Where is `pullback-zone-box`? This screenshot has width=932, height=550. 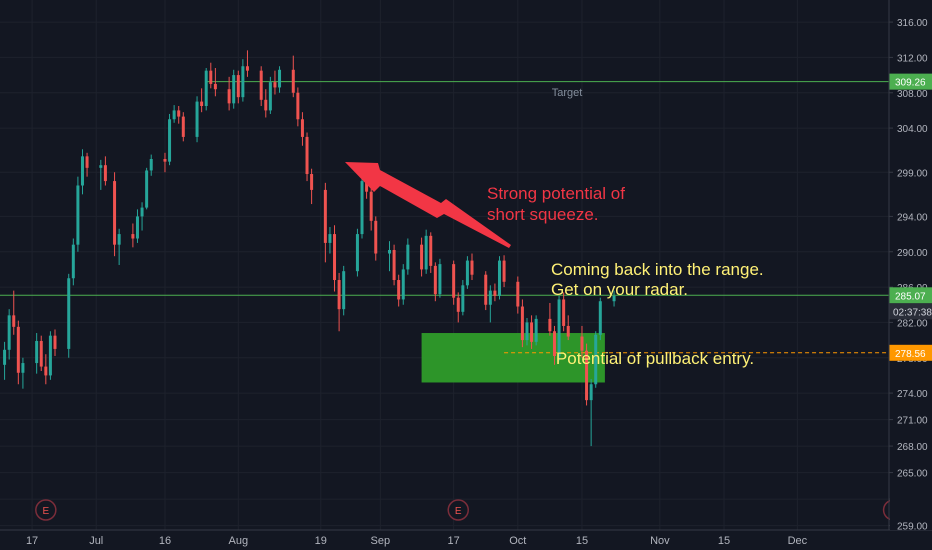
pullback-zone-box is located at coordinates (513, 358).